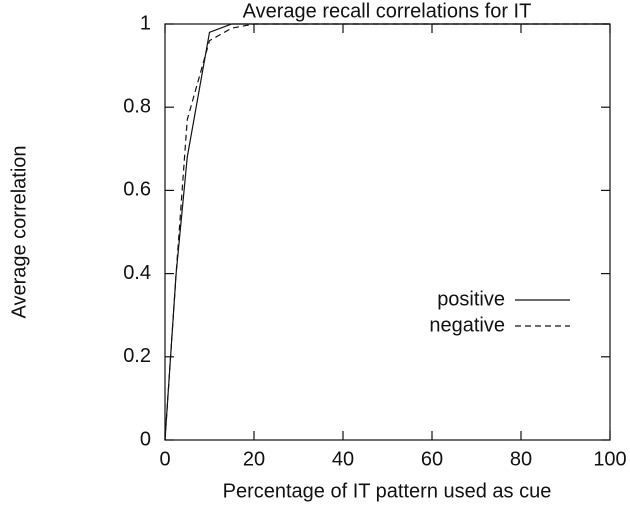 This screenshot has width=630, height=508. Describe the element at coordinates (387, 491) in the screenshot. I see `x-axis-label: Percentage of IT pattern used as cue` at that location.